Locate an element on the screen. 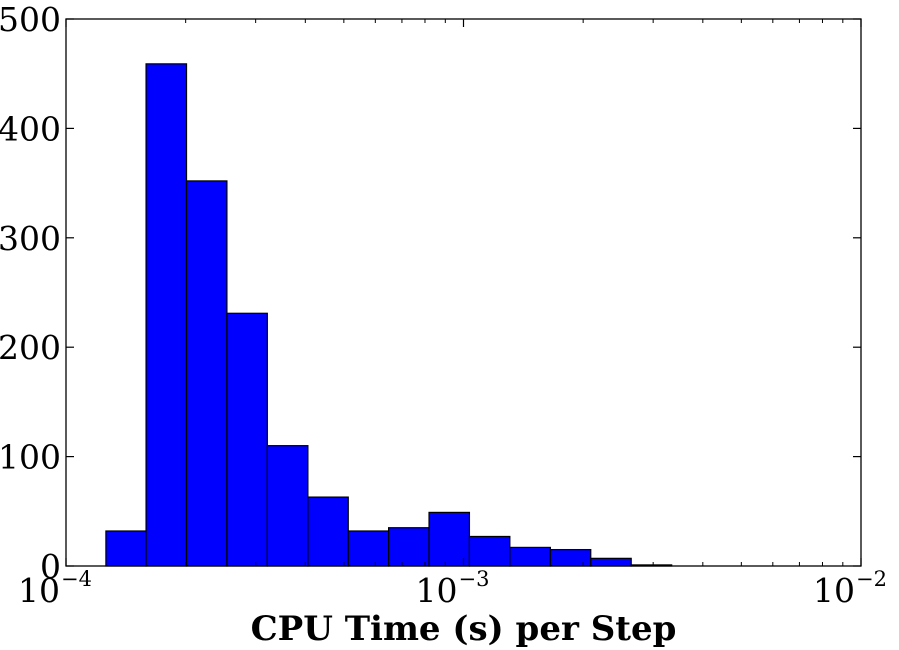  x-tick-label: 10 −2 is located at coordinates (850, 588).